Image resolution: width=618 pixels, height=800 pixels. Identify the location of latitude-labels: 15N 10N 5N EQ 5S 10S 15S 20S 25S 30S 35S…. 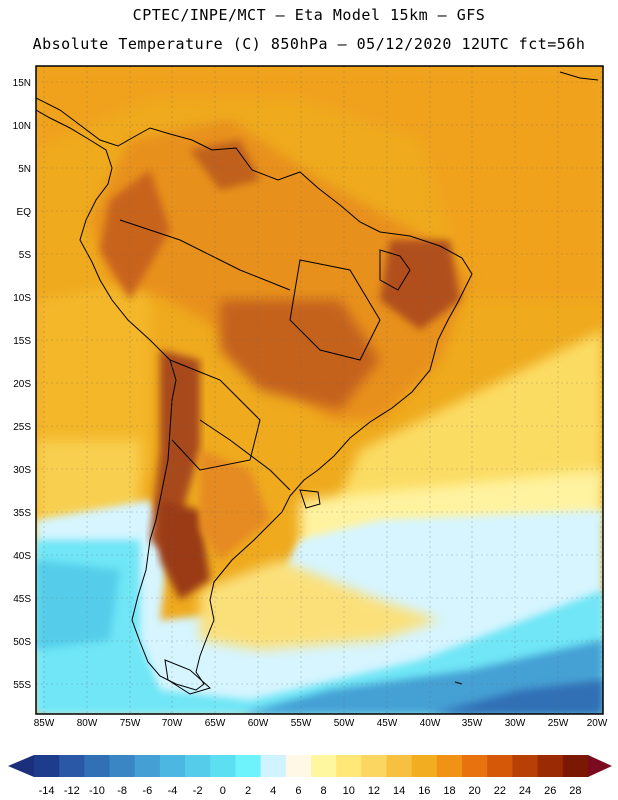
(22, 384).